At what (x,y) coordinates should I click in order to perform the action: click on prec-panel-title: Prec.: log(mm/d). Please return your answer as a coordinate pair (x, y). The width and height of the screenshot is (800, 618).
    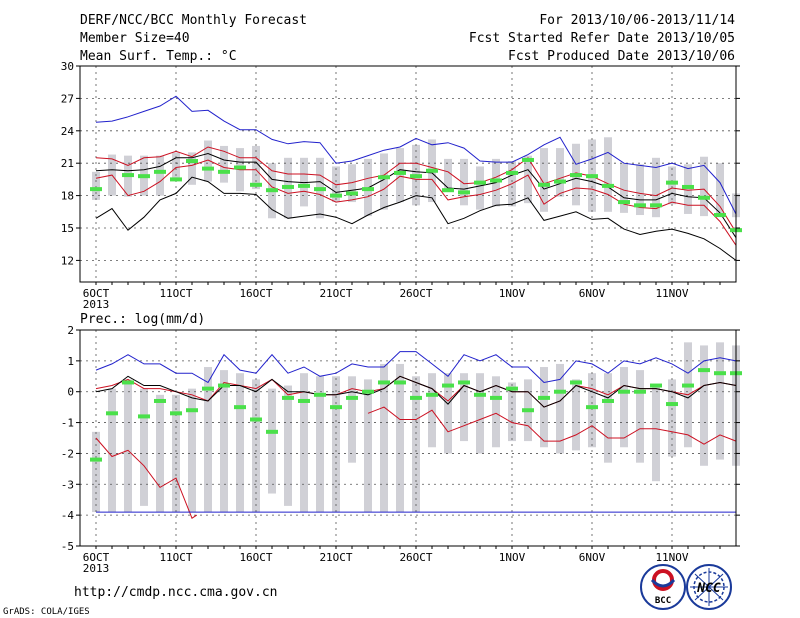
    Looking at the image, I should click on (142, 319).